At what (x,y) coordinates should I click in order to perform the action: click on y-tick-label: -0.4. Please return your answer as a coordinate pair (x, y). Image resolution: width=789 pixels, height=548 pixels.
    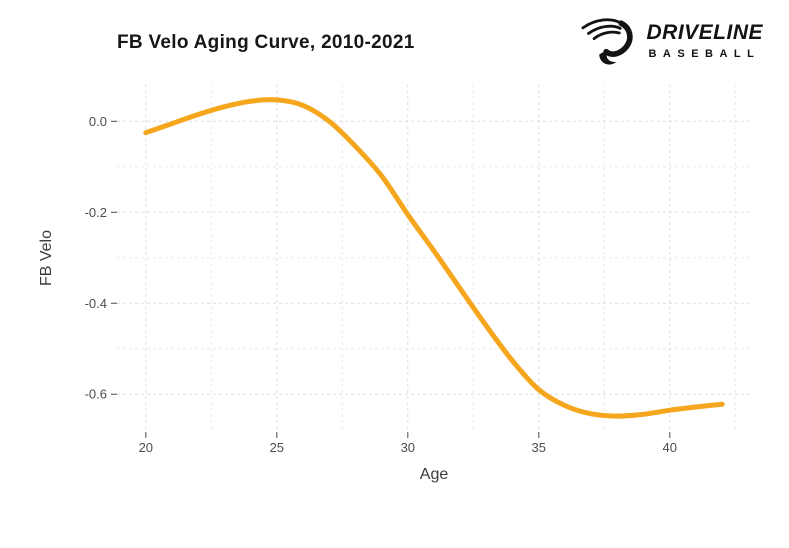
    Looking at the image, I should click on (96, 303).